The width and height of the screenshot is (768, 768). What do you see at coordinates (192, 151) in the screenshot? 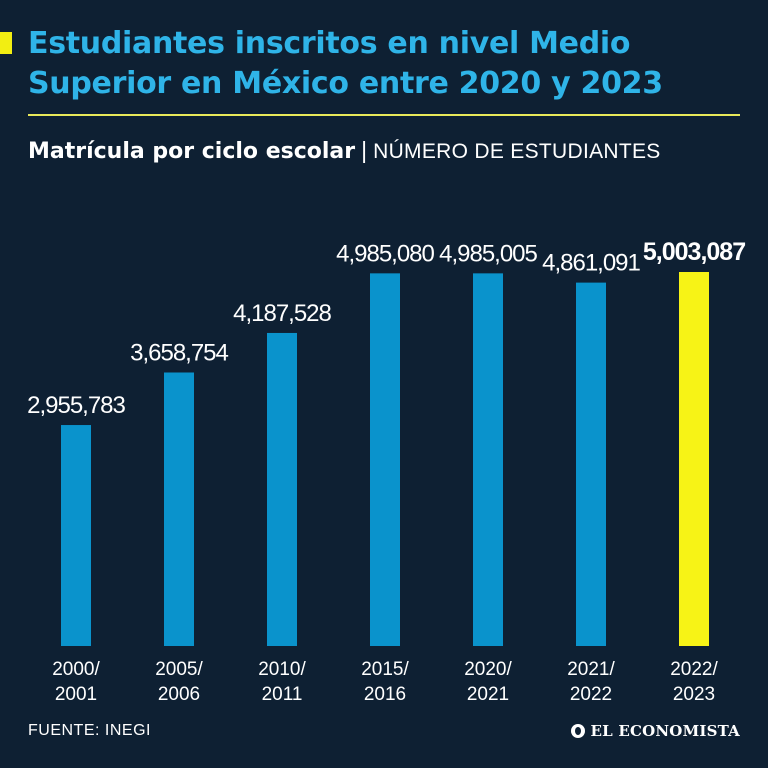
I see `subtitle-strong: Matrícula por ciclo escolar` at bounding box center [192, 151].